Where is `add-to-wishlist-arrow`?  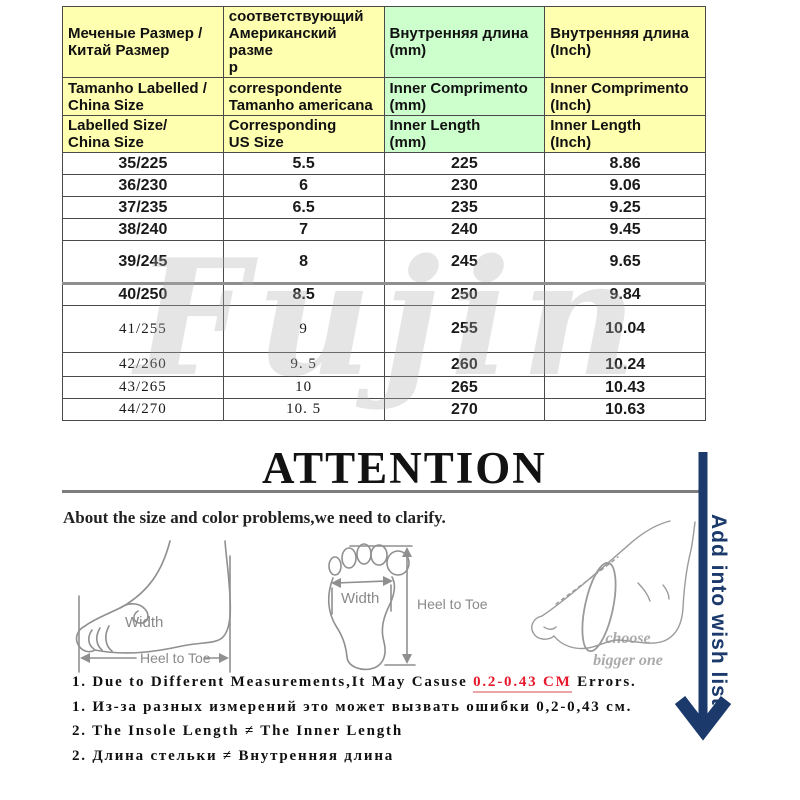 add-to-wishlist-arrow is located at coordinates (703, 596).